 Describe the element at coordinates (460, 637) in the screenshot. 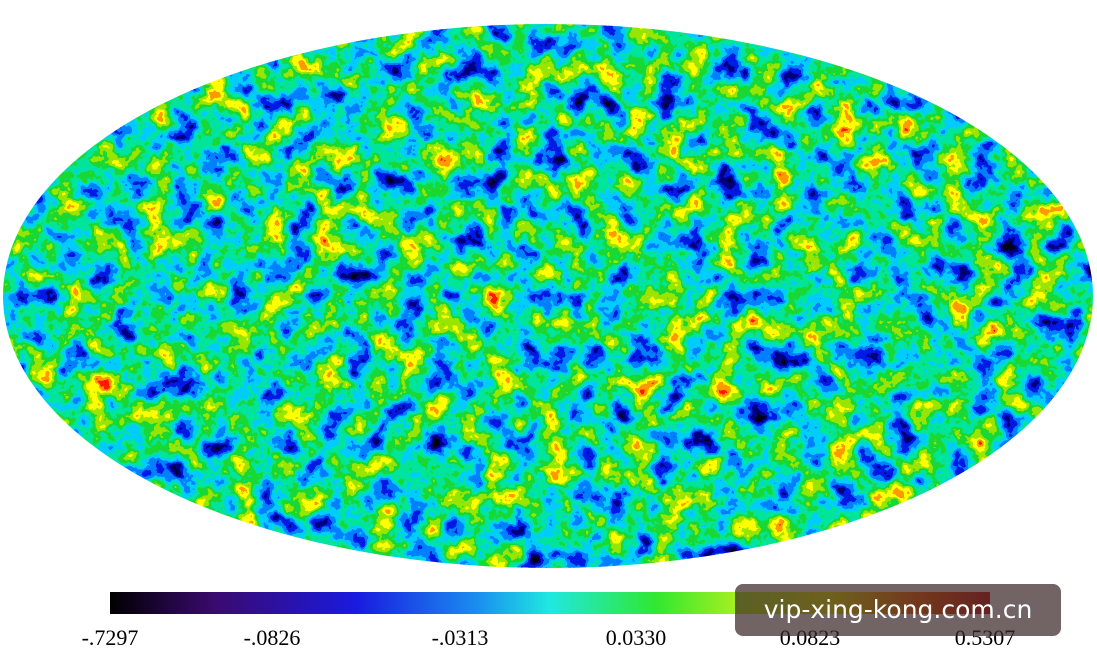

I see `colorbar-tick-label: -.0313` at that location.